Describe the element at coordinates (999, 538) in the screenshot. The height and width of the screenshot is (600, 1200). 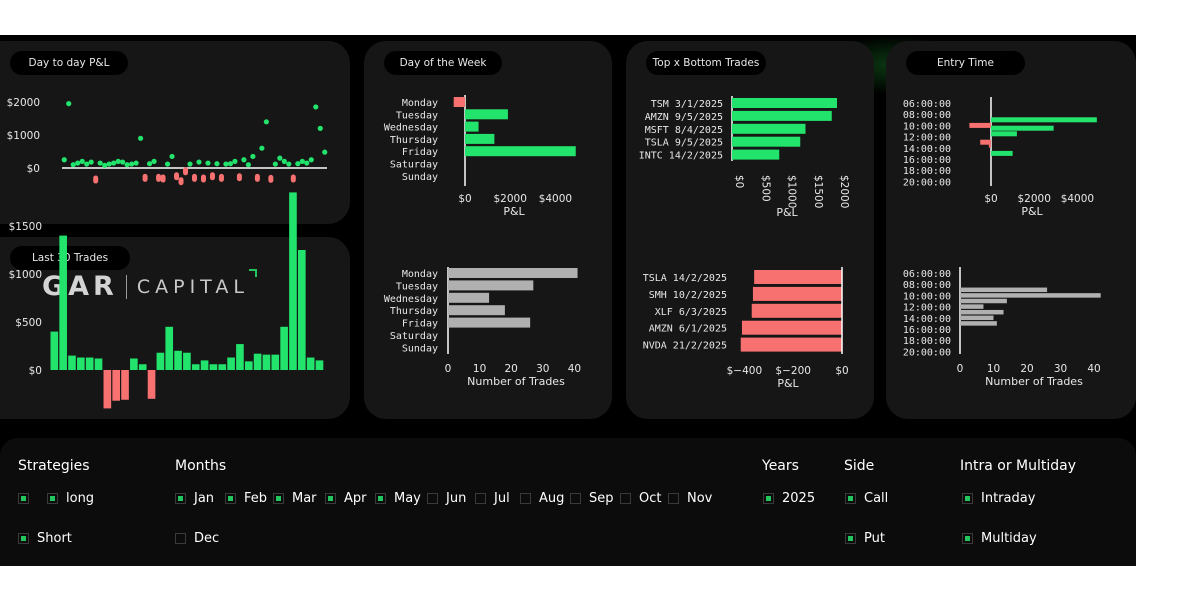
I see `intra-option-multiday: Multiday` at that location.